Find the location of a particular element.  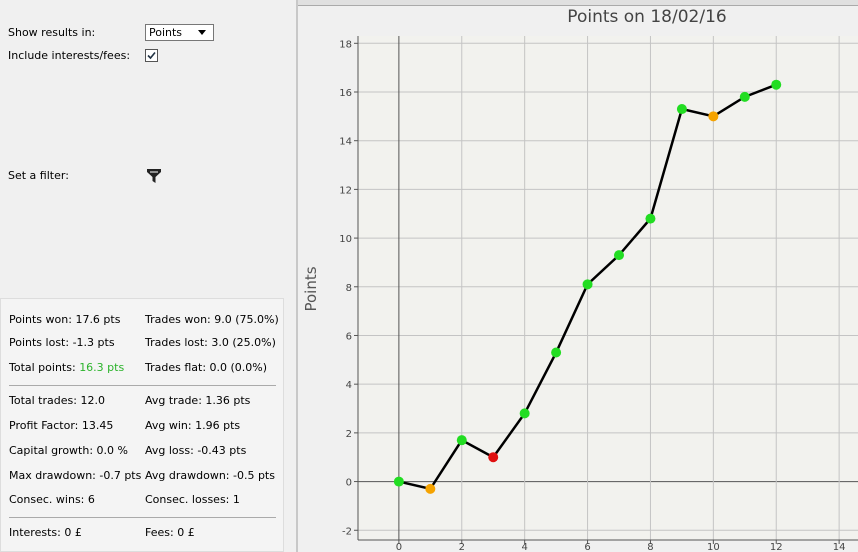

stat: Avg win: 1.96 pts is located at coordinates (192, 425).